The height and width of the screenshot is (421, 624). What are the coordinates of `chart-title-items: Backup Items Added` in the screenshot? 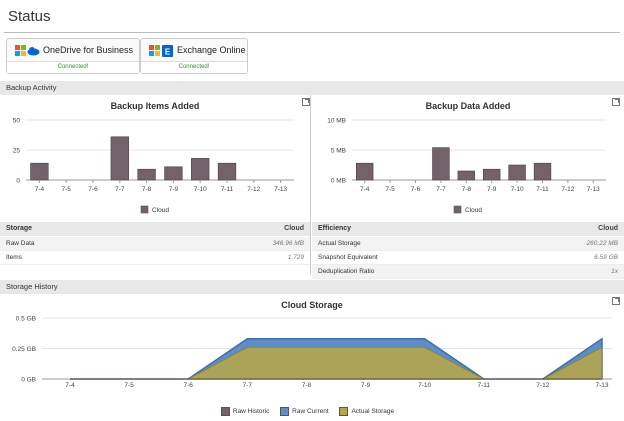 It's located at (155, 106).